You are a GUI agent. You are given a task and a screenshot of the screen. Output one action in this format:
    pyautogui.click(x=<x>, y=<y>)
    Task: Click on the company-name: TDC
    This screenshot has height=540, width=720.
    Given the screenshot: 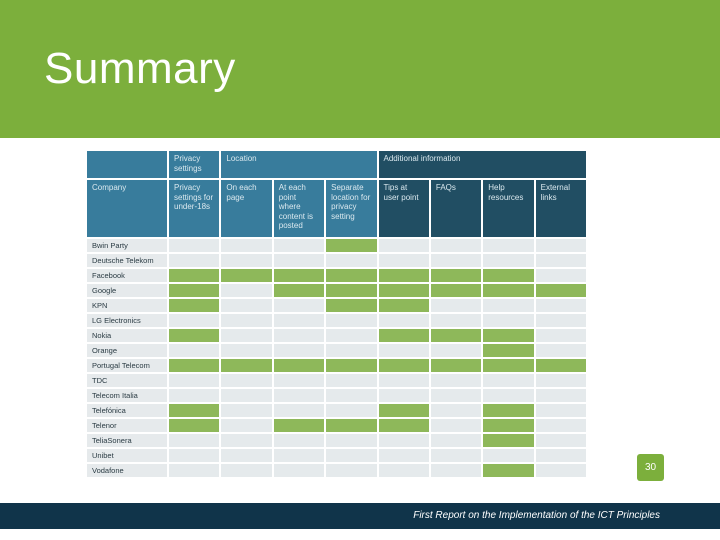 What is the action you would take?
    pyautogui.click(x=127, y=380)
    